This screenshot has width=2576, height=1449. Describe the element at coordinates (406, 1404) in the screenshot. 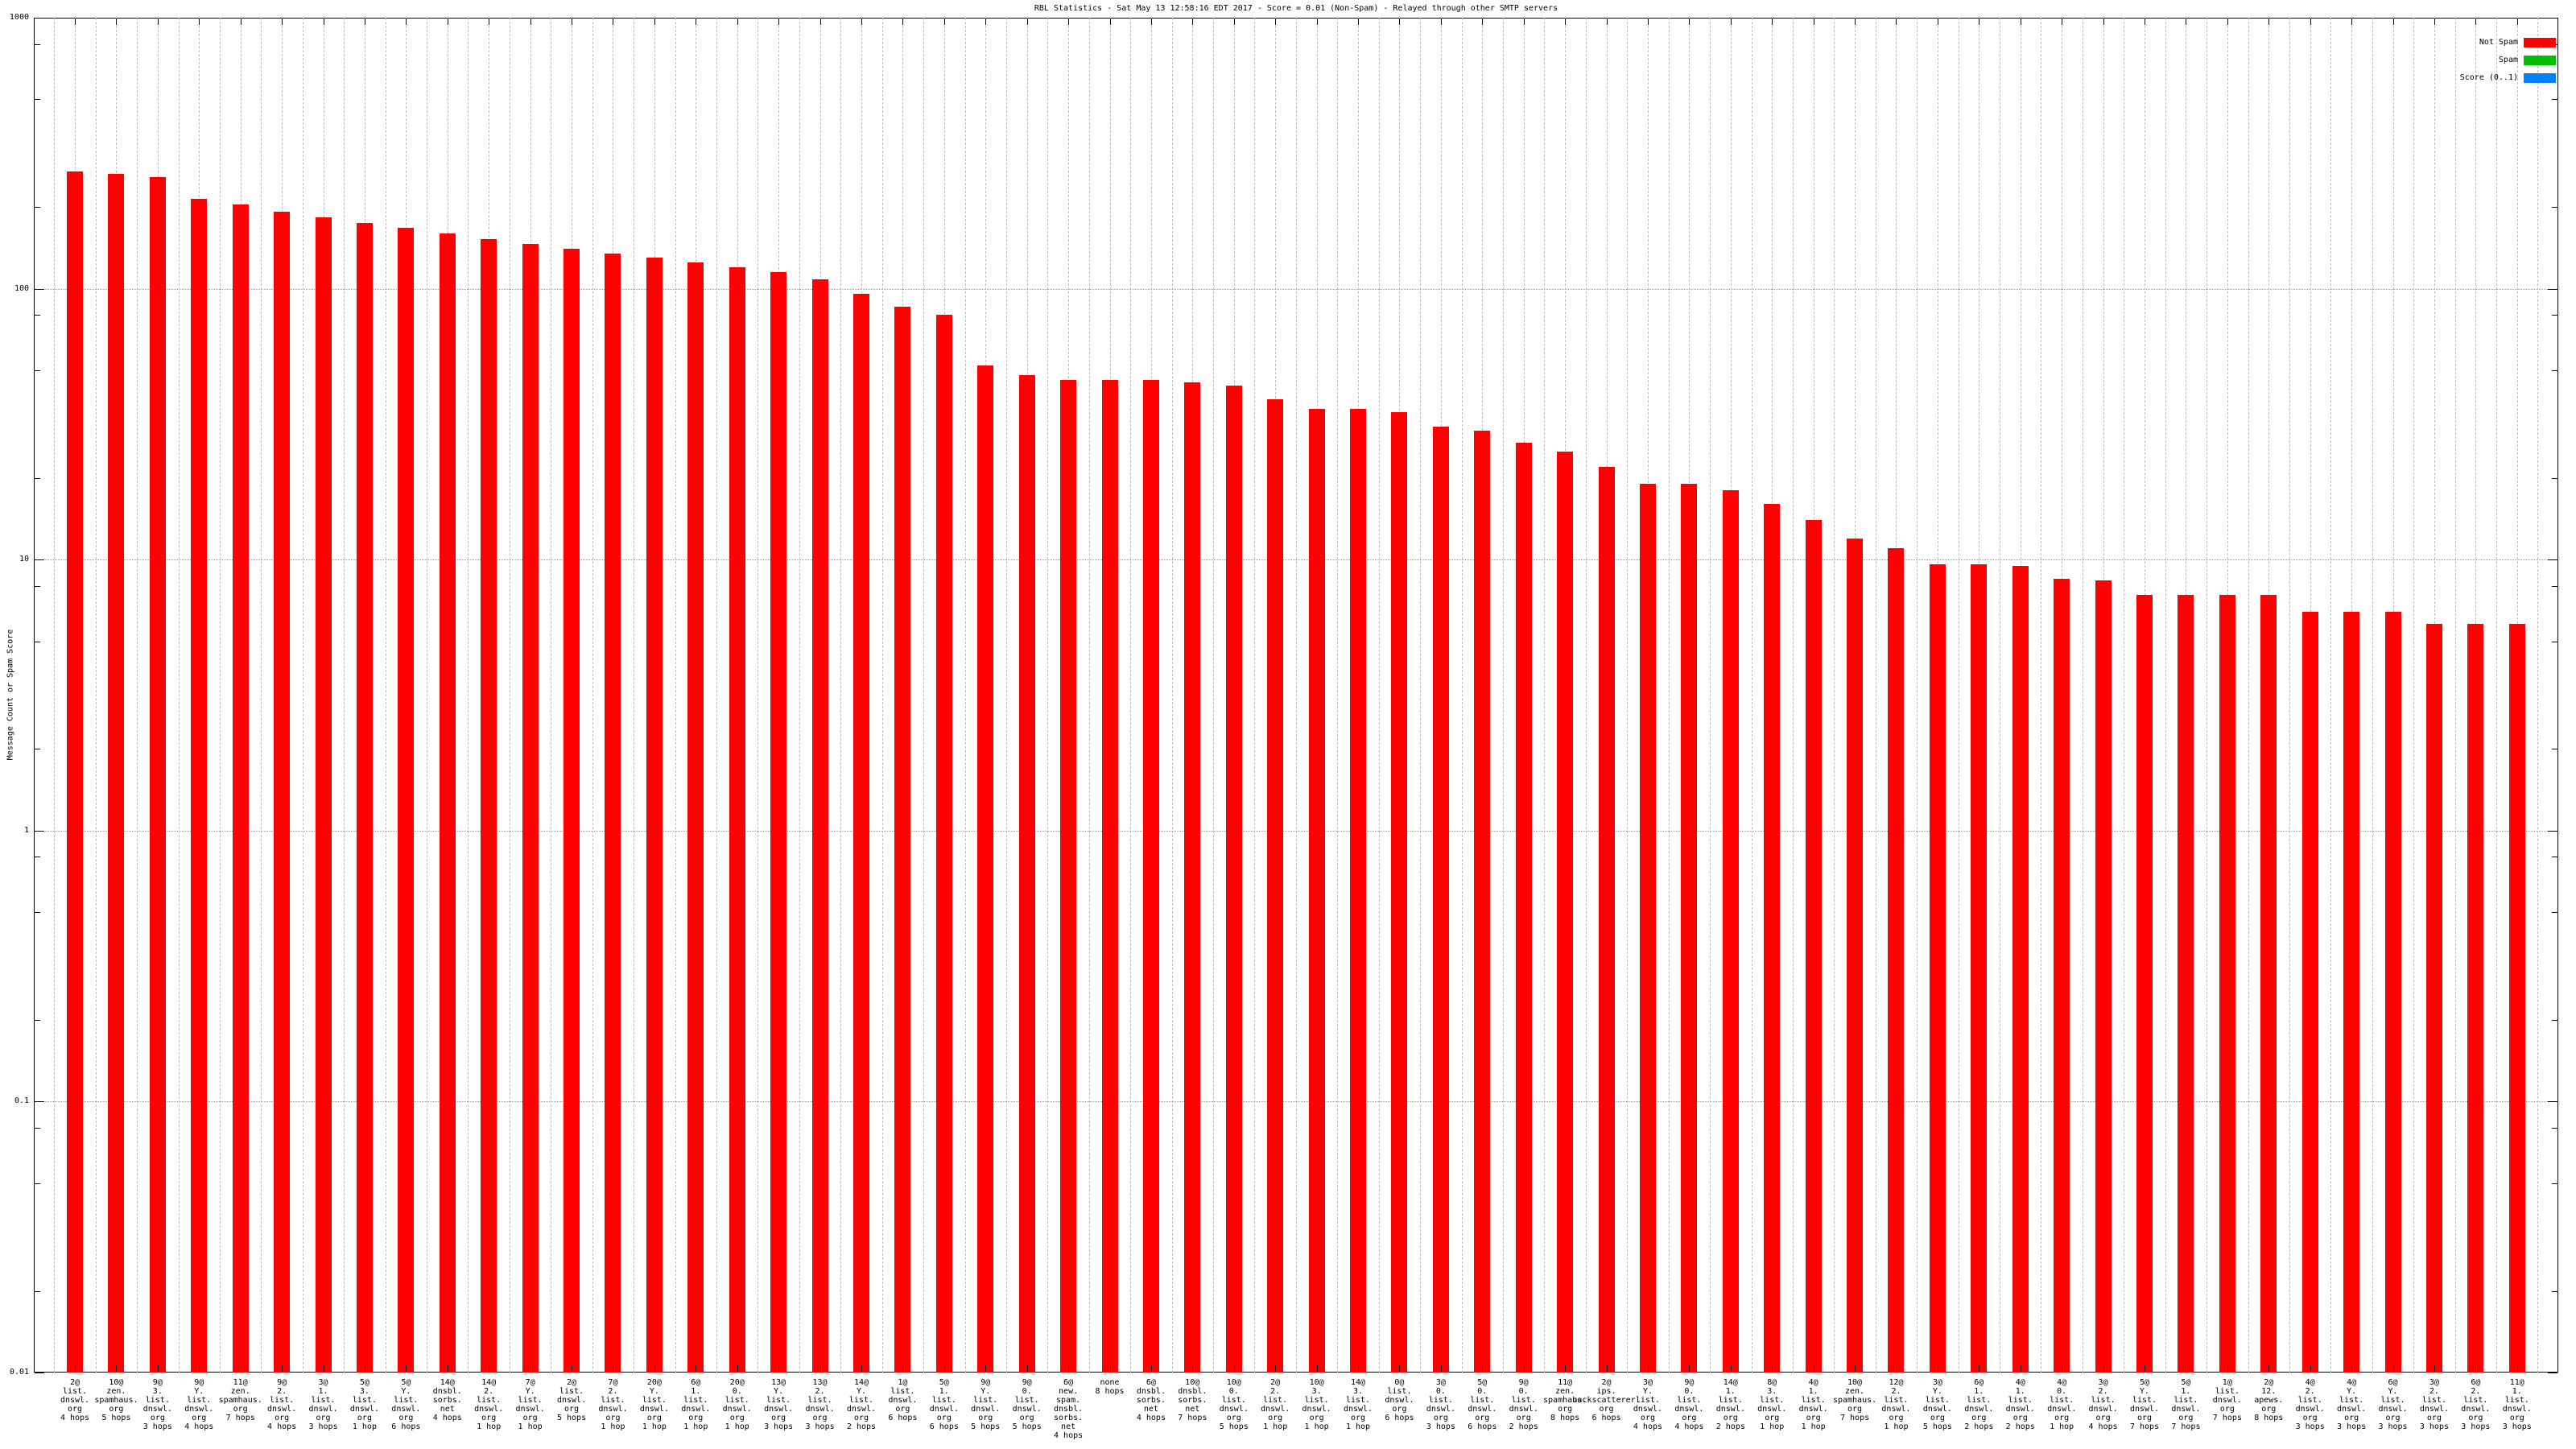

I see `x-axis-label: 5@ Y. list. dnswl. org 6 hops` at that location.